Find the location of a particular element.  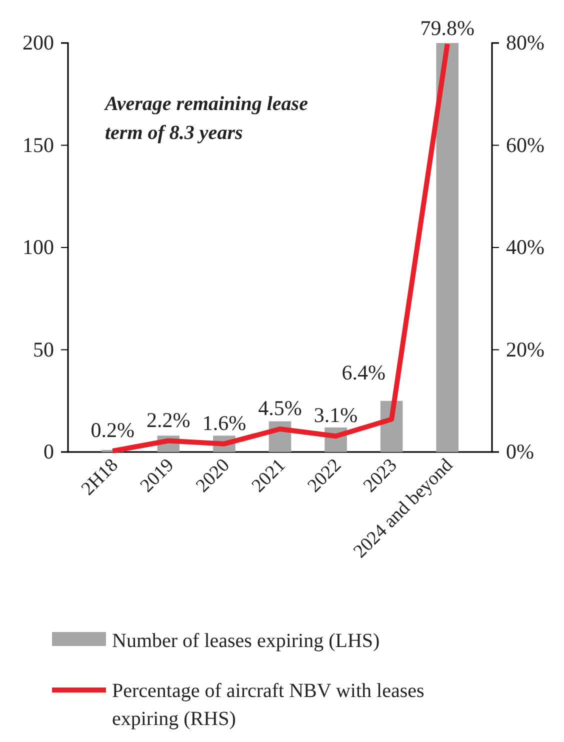

y2-tick-label: 60% is located at coordinates (525, 144).